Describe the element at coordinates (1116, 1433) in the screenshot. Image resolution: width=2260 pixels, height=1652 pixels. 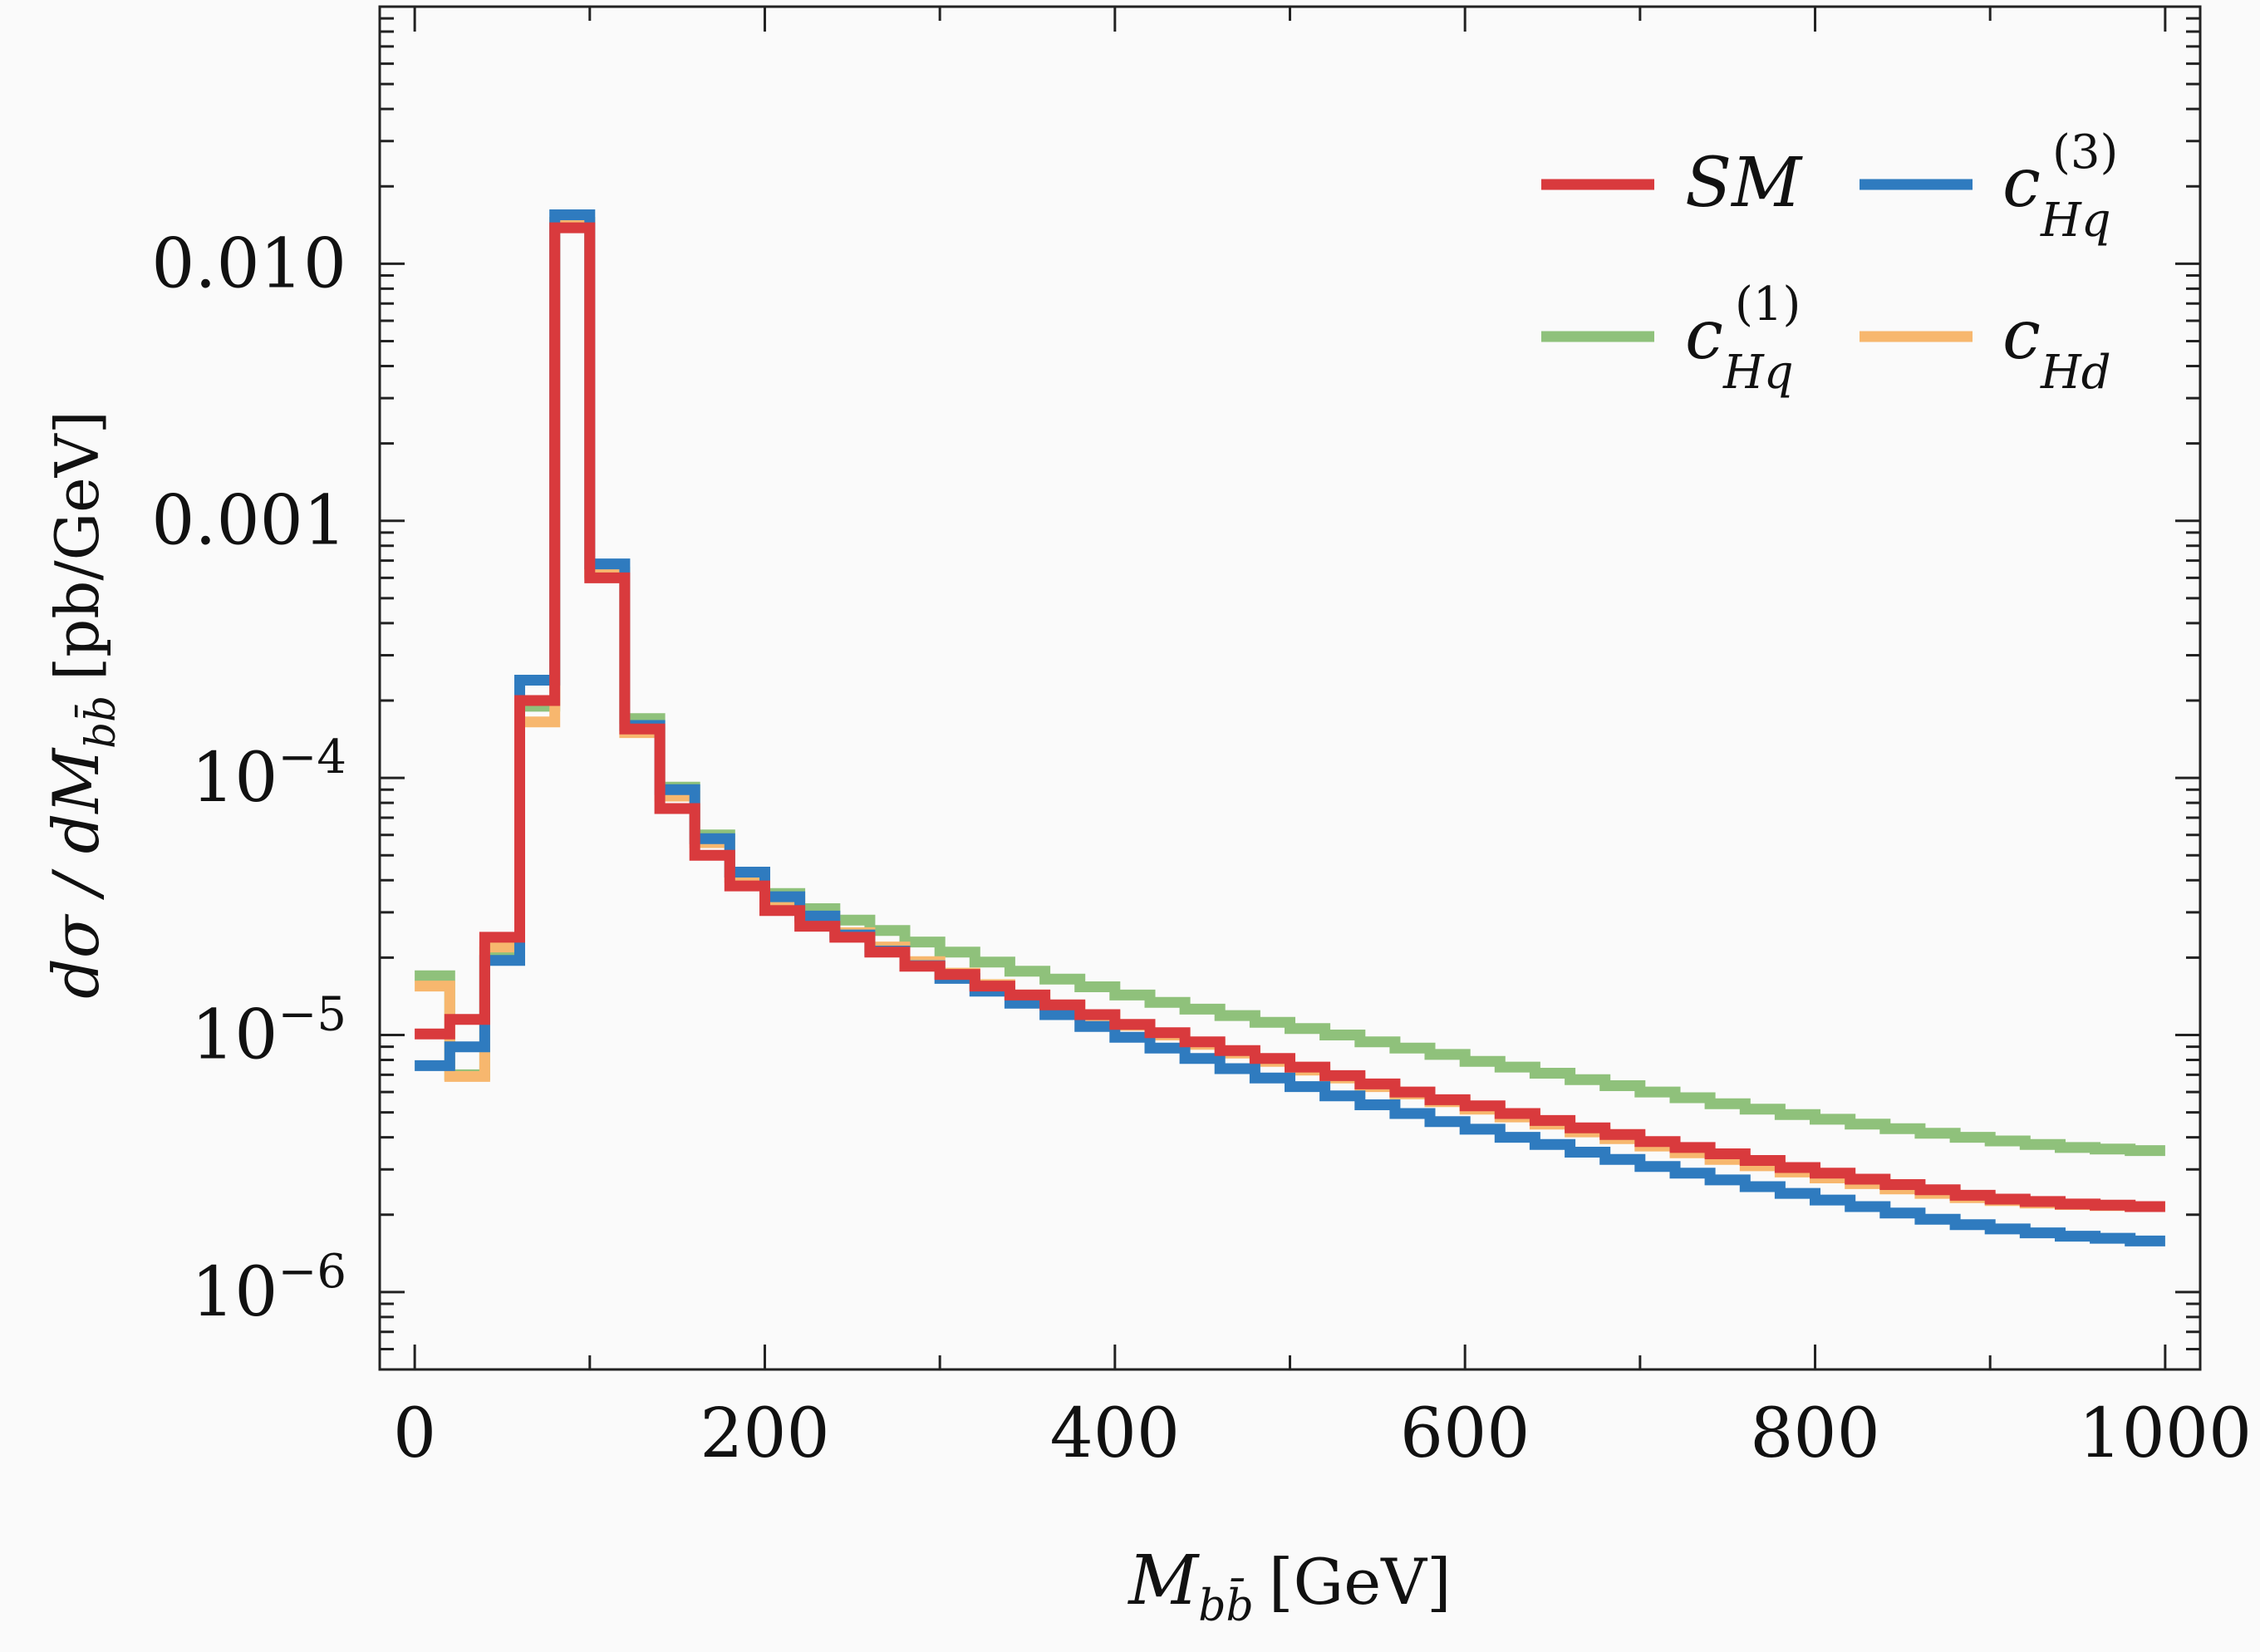
I see `x-tick-label: 400` at that location.